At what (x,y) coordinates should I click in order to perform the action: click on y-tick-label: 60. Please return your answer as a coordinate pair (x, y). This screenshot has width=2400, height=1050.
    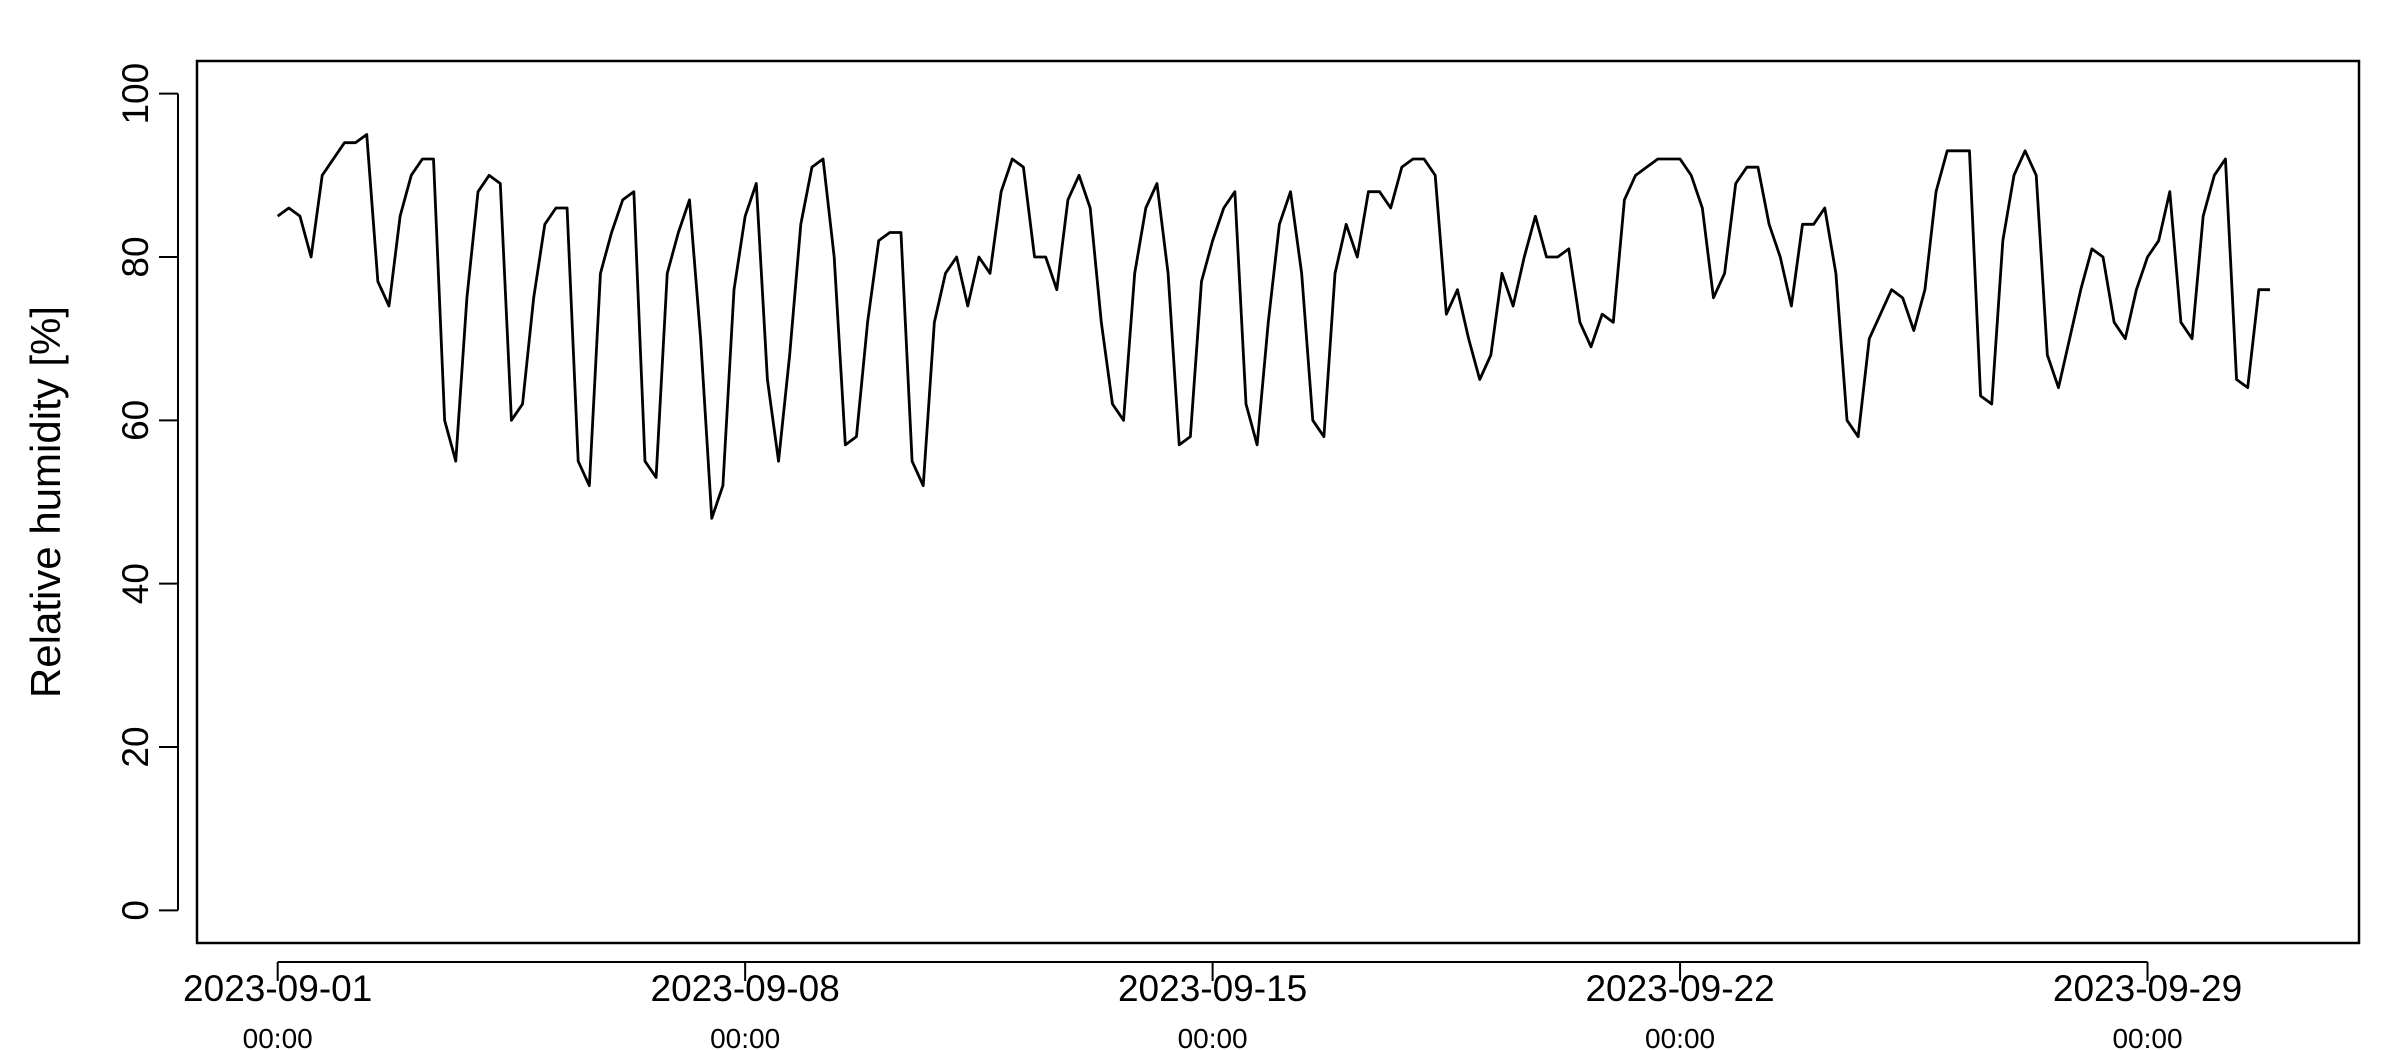
    Looking at the image, I should click on (135, 420).